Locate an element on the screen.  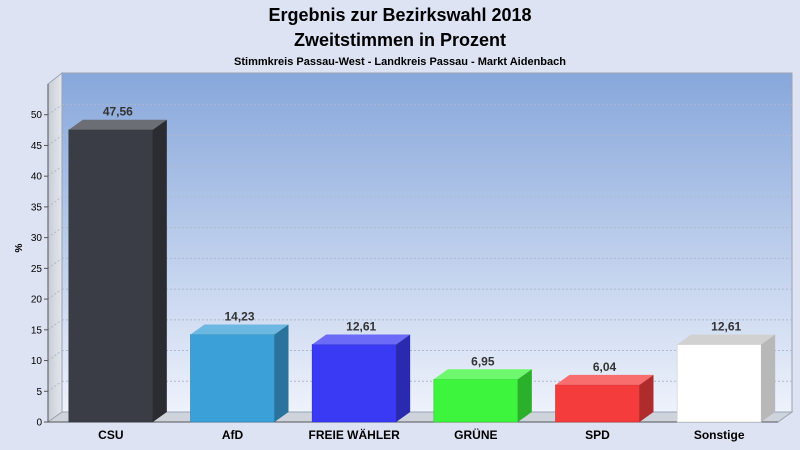
x-tick-label-4: GRÜNE is located at coordinates (475, 434).